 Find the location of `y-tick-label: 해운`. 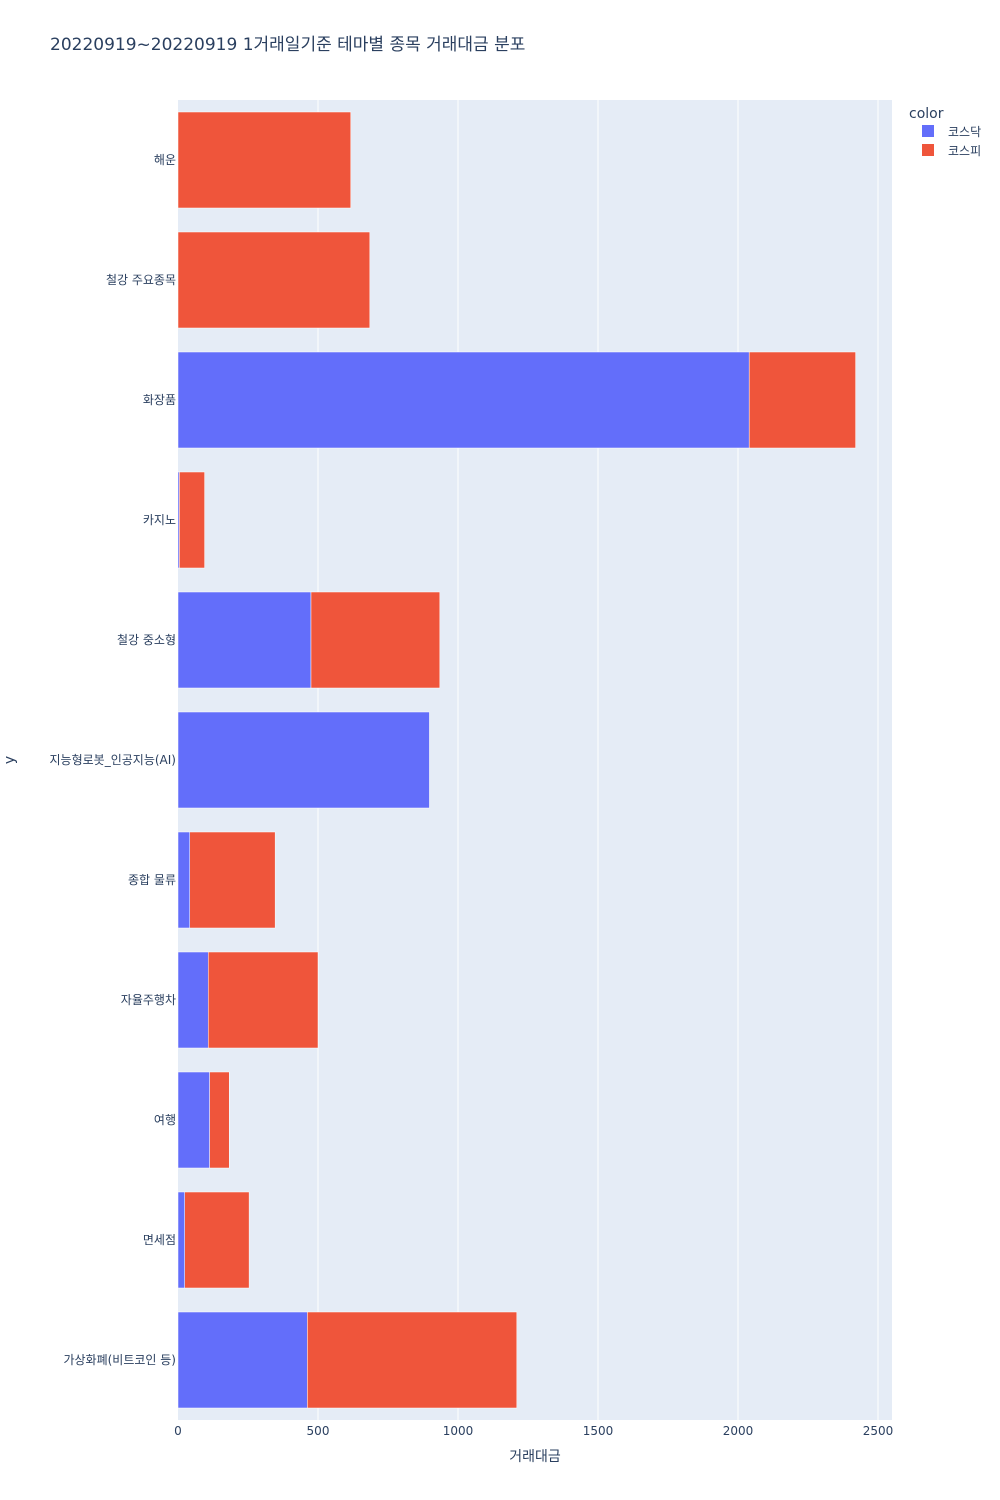

y-tick-label: 해운 is located at coordinates (165, 160).